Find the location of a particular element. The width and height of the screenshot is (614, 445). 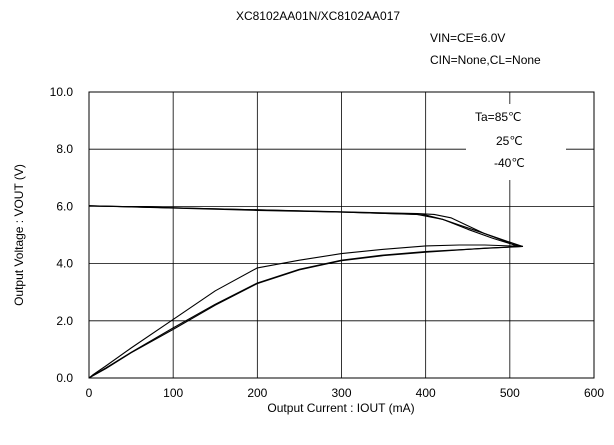

x-tick-label: 0 is located at coordinates (89, 393).